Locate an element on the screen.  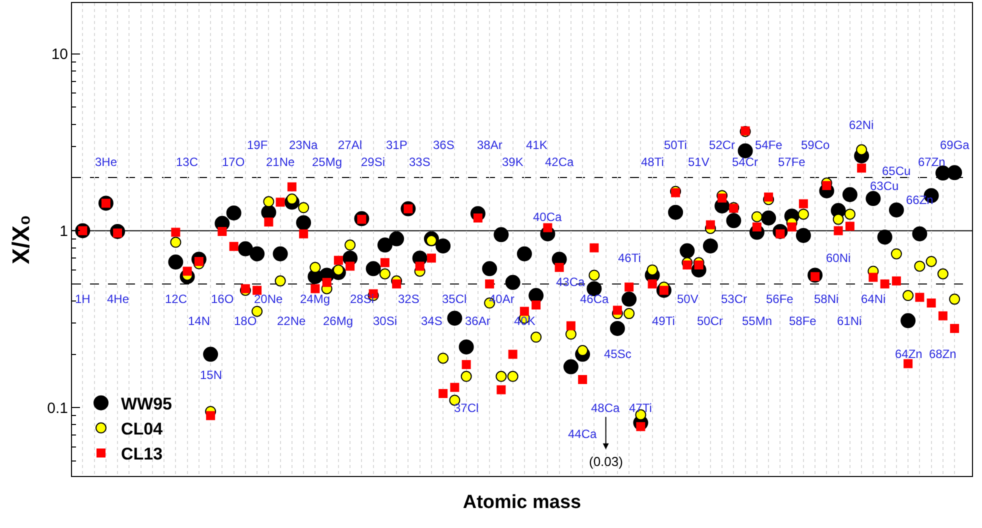
y-axis-title: X/X₀ is located at coordinates (22, 239).